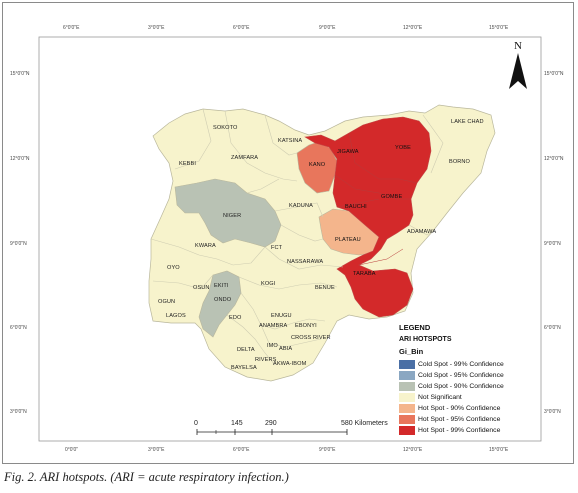 The height and width of the screenshot is (493, 578). Describe the element at coordinates (415, 327) in the screenshot. I see `legend-title: LEGEND` at that location.